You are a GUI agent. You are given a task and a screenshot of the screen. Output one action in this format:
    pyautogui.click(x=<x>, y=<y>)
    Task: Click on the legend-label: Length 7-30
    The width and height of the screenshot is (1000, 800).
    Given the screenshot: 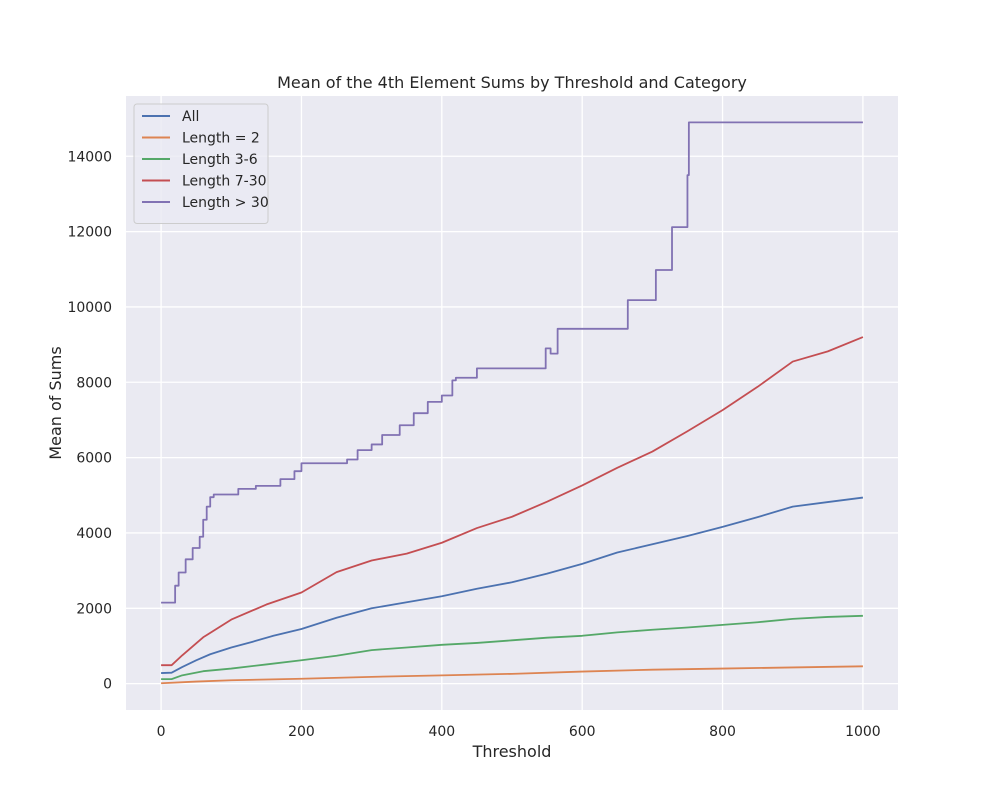 What is the action you would take?
    pyautogui.click(x=224, y=182)
    